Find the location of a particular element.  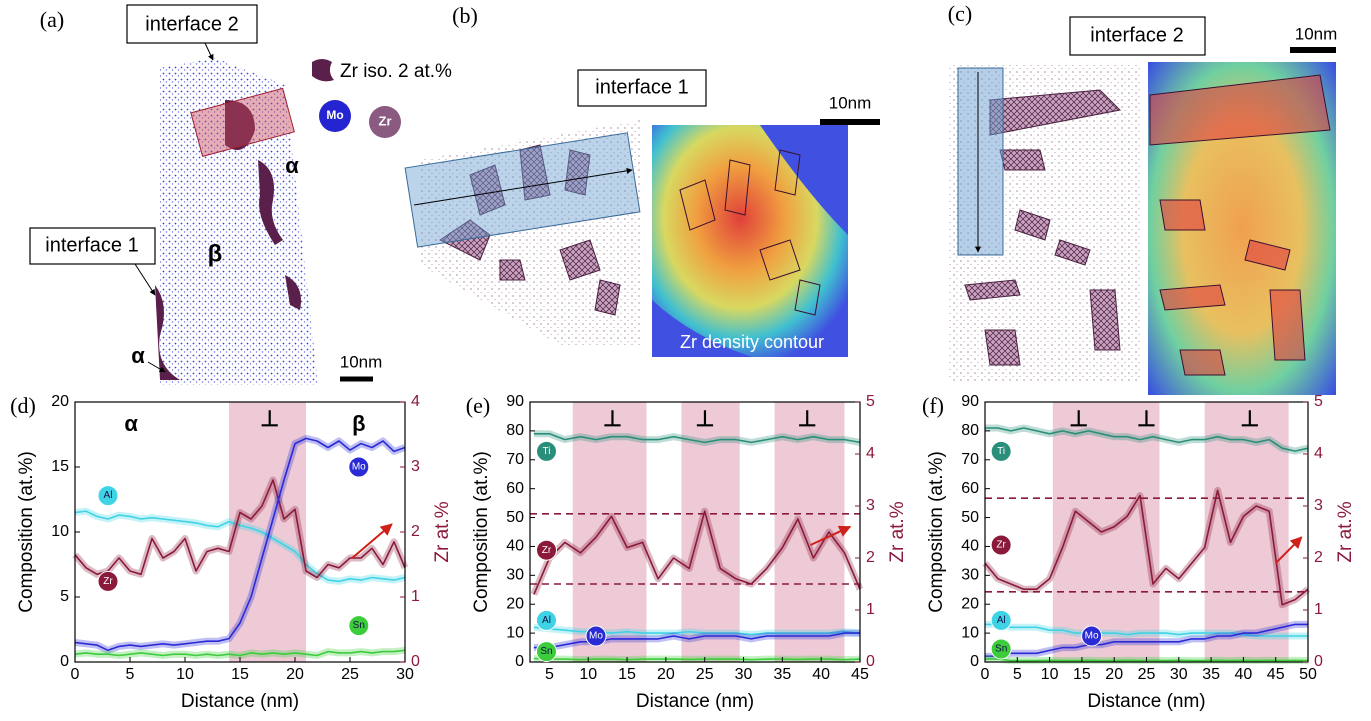

legend-label: Ti is located at coordinates (547, 451).